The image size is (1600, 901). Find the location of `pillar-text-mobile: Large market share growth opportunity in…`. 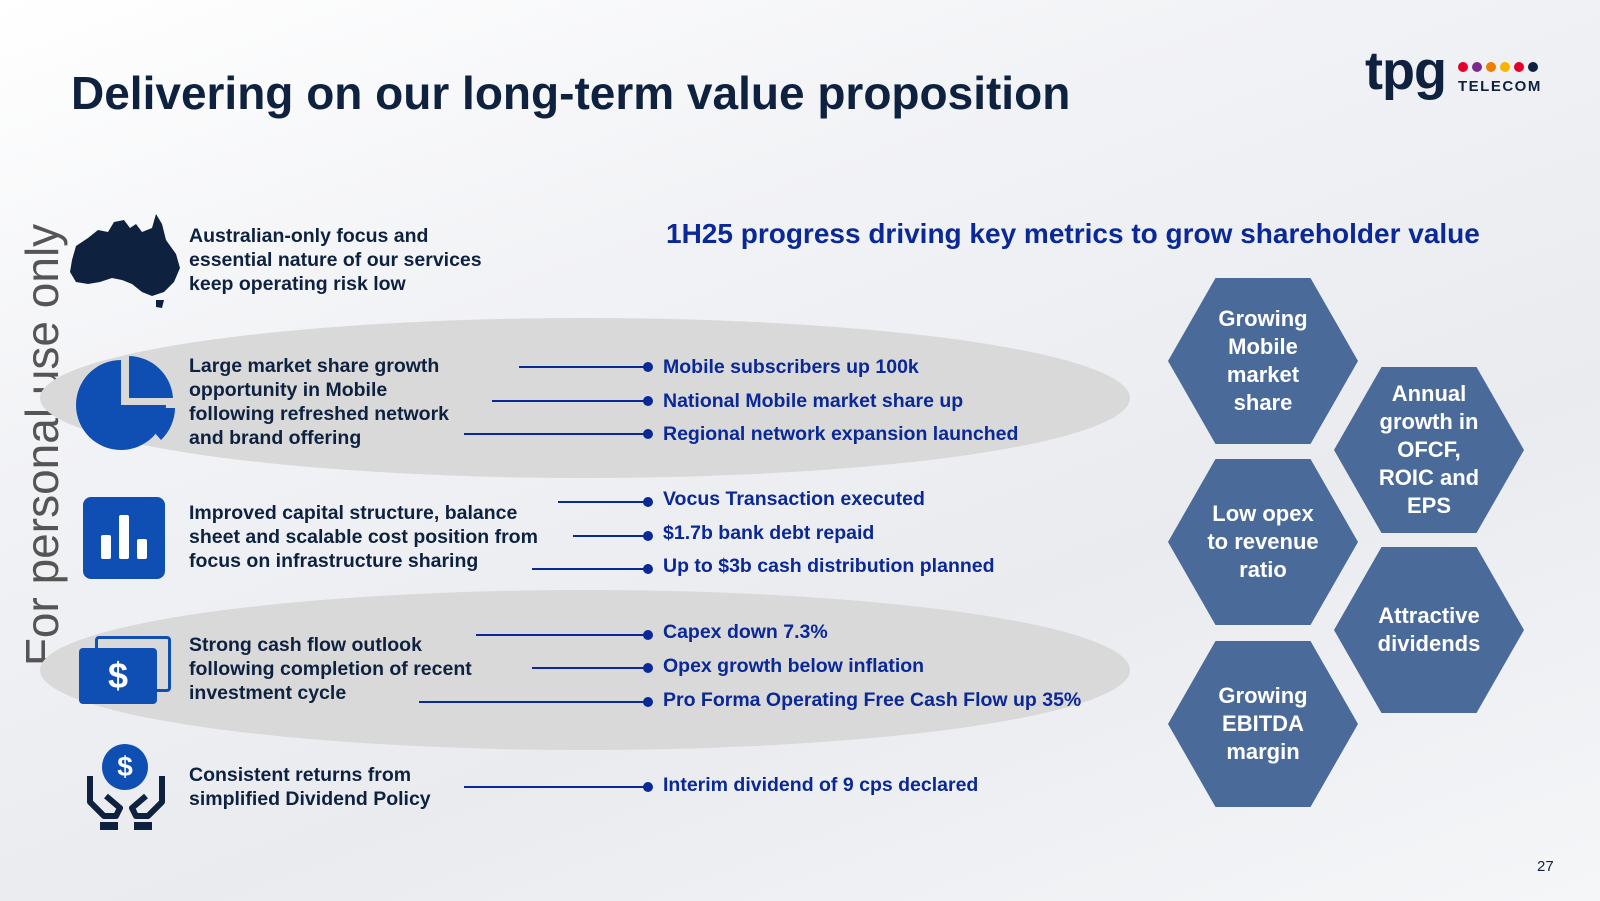

pillar-text-mobile: Large market share growth opportunity in… is located at coordinates (319, 402).